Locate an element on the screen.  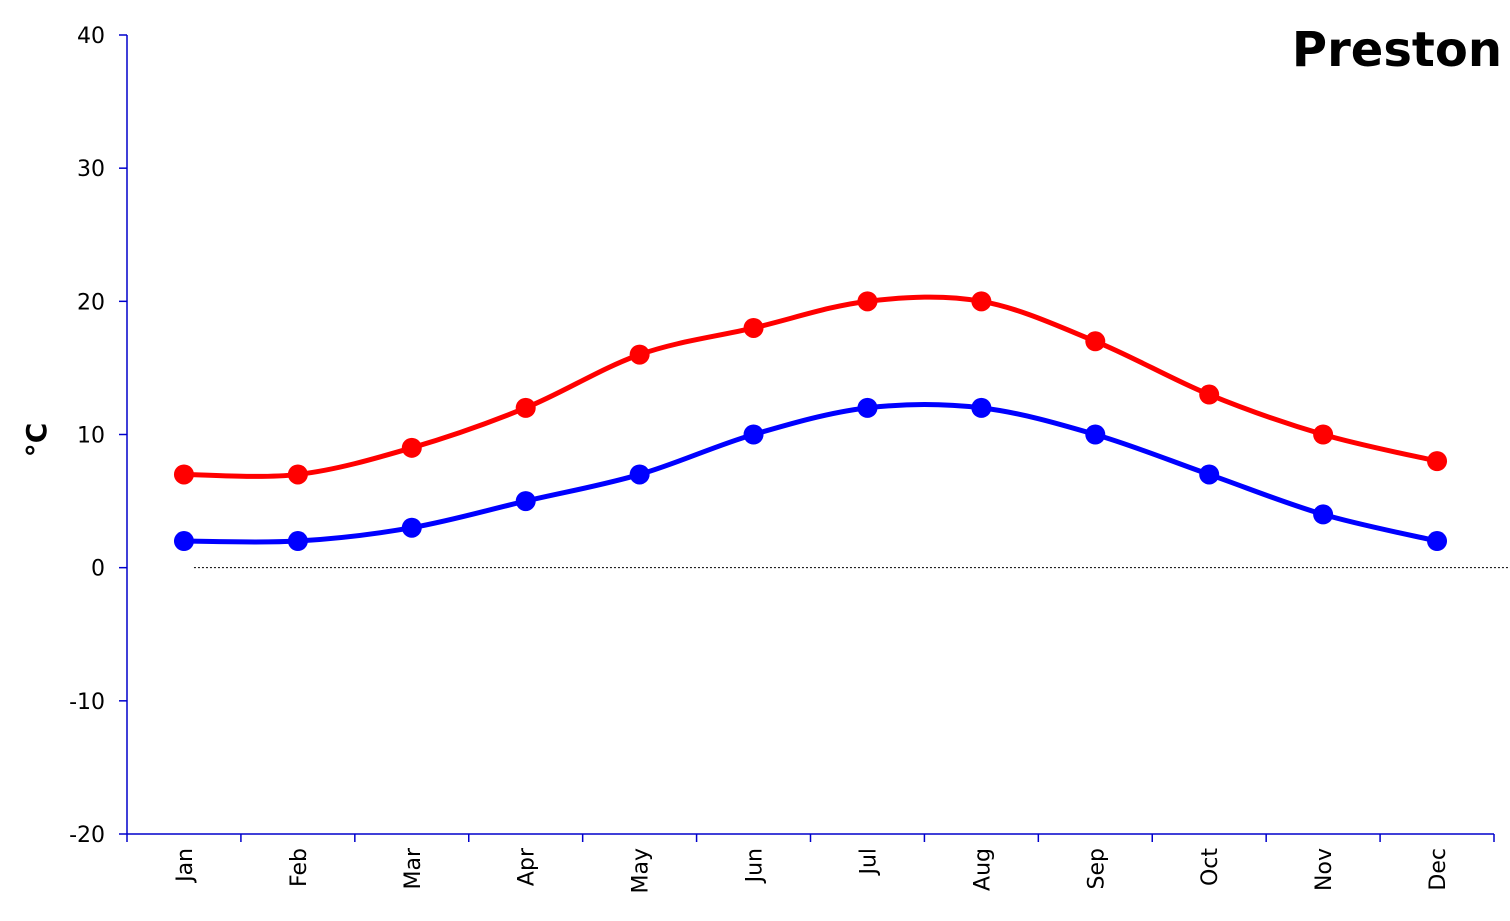
y-tick-label: 30 is located at coordinates (91, 169).